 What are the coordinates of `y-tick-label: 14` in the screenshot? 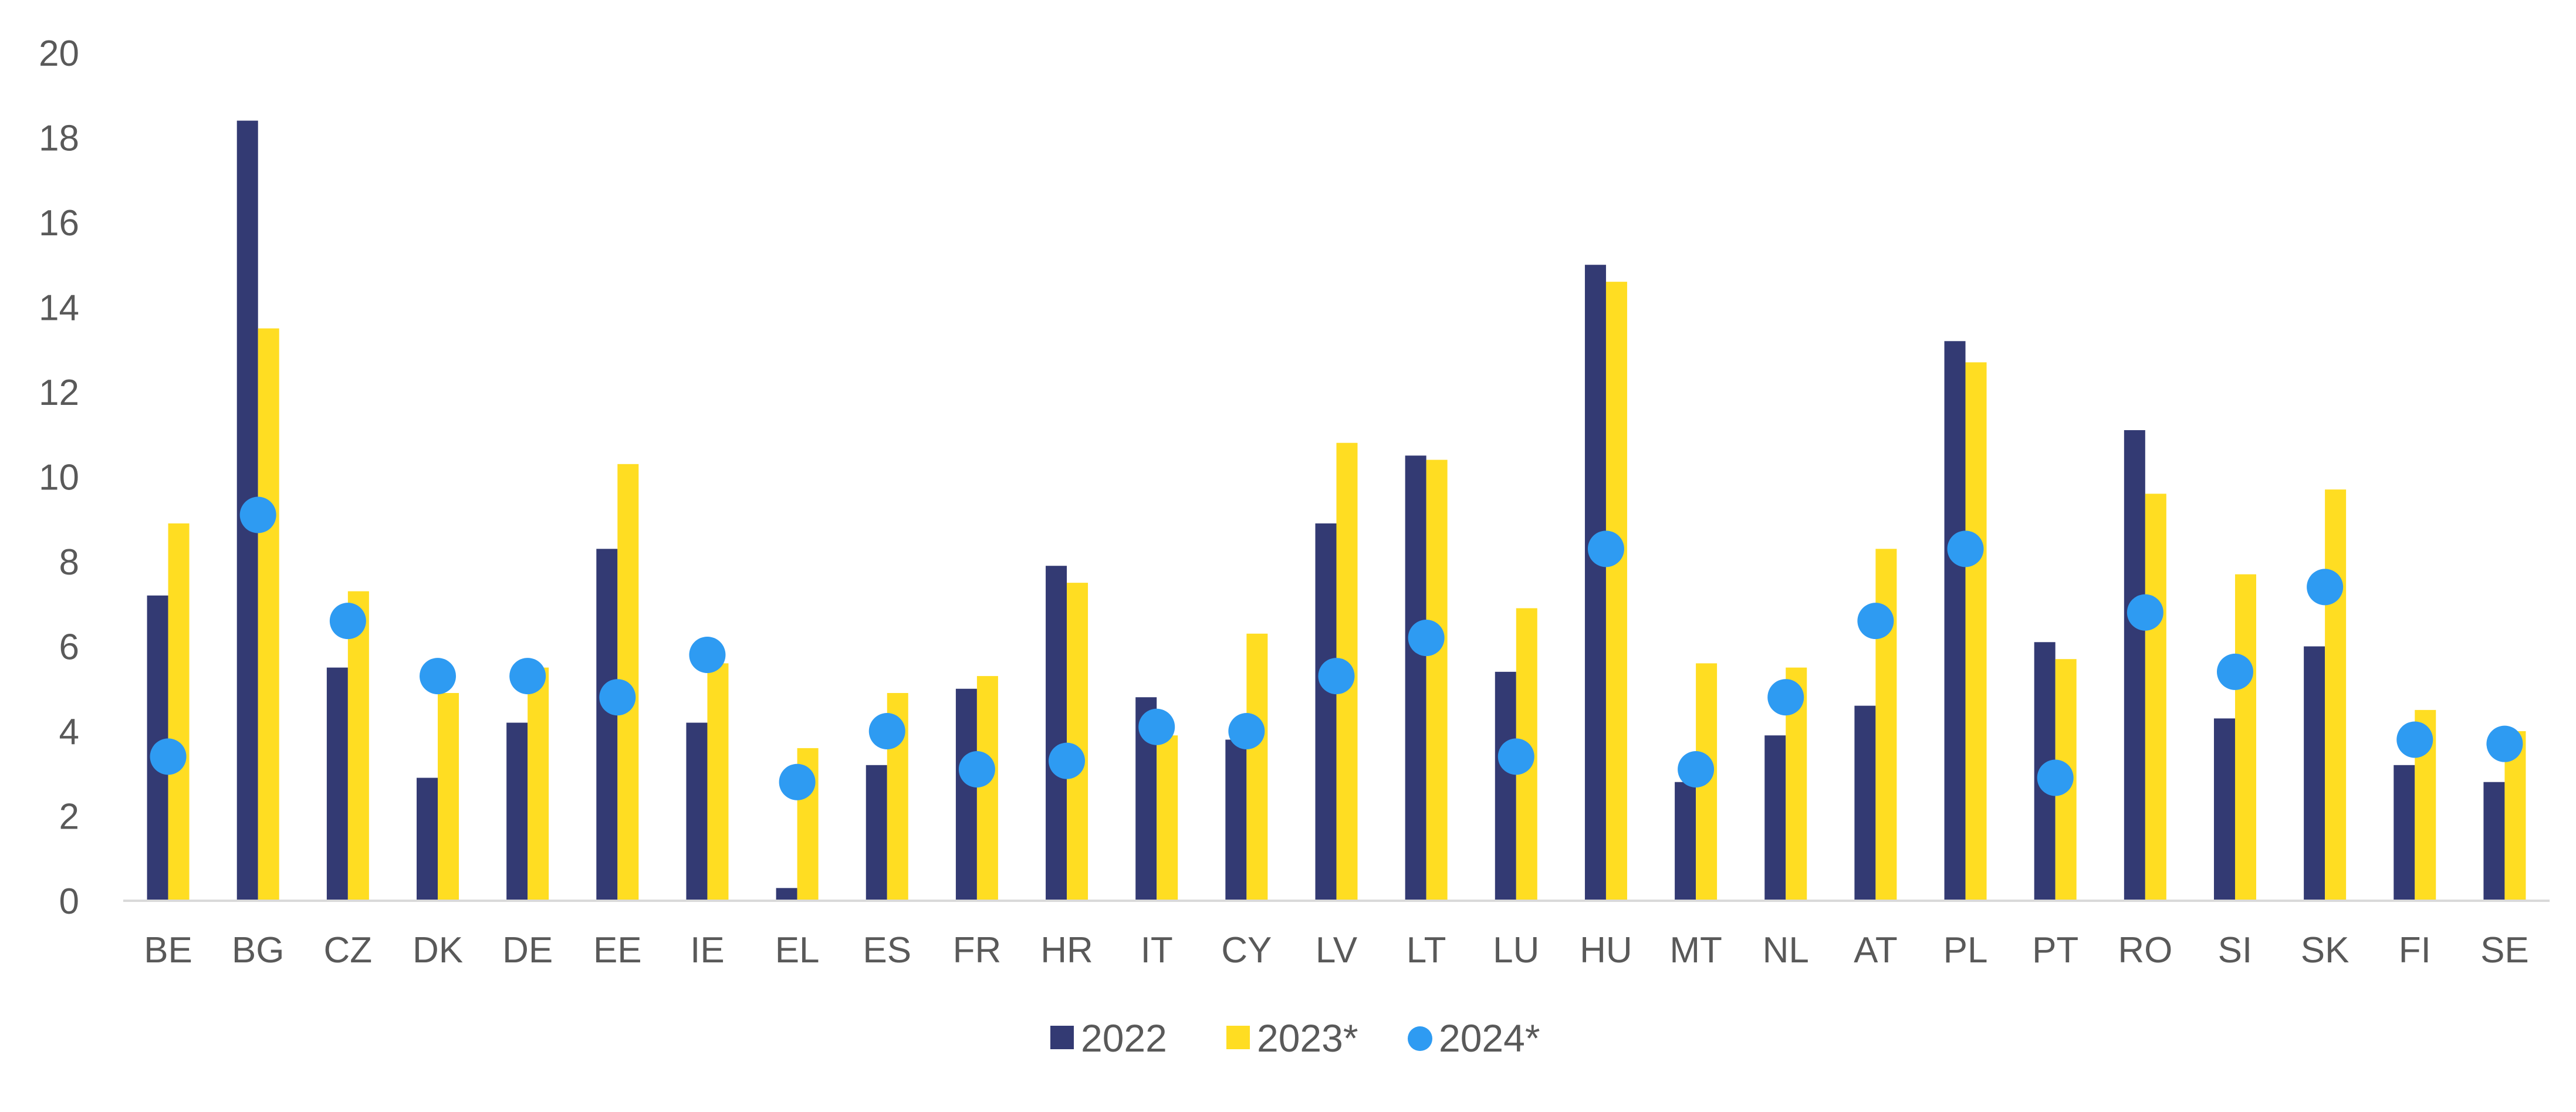 It's located at (59, 308).